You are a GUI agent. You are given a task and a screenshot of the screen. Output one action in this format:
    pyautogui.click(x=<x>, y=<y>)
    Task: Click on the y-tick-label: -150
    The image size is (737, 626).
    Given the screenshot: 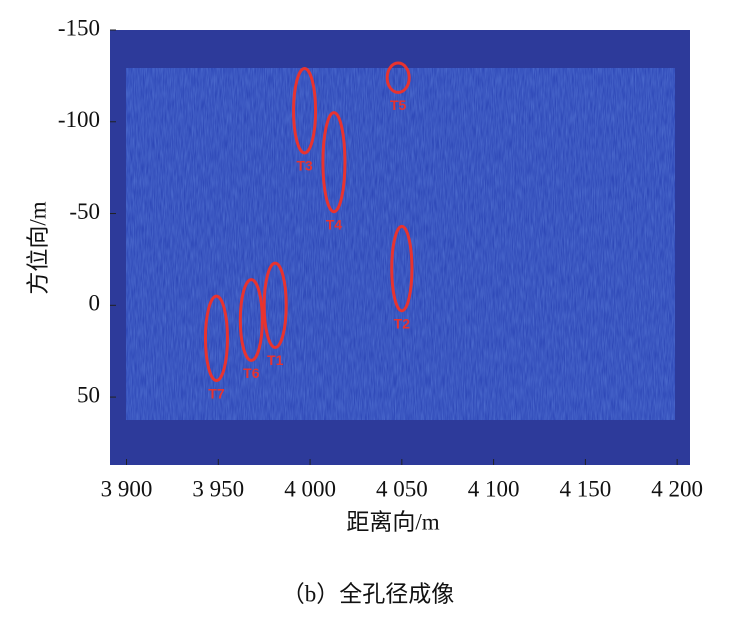 What is the action you would take?
    pyautogui.click(x=79, y=27)
    